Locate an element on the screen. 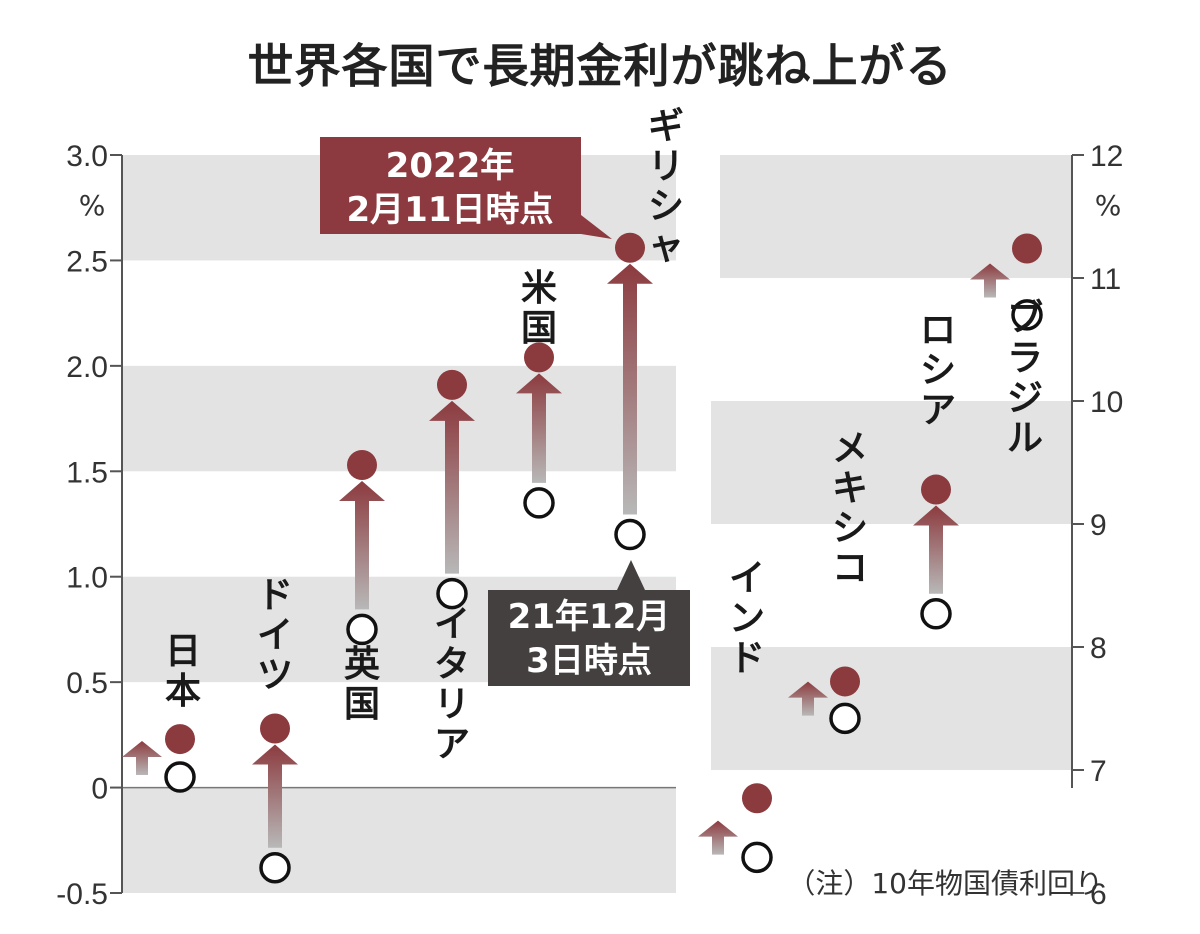 The height and width of the screenshot is (934, 1200). callout-before: 21年12月 3日時点 is located at coordinates (589, 623).